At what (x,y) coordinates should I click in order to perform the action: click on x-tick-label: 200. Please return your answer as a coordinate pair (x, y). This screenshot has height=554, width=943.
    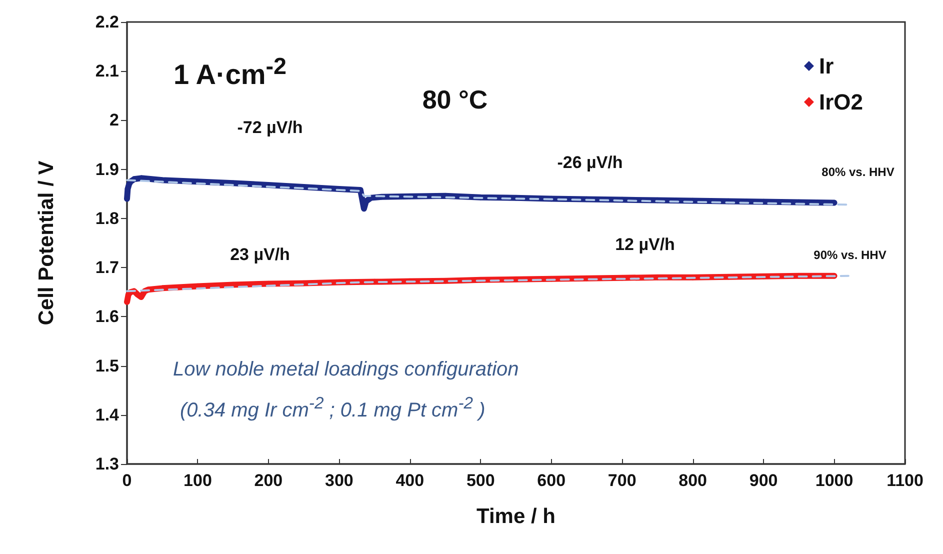
    Looking at the image, I should click on (268, 480).